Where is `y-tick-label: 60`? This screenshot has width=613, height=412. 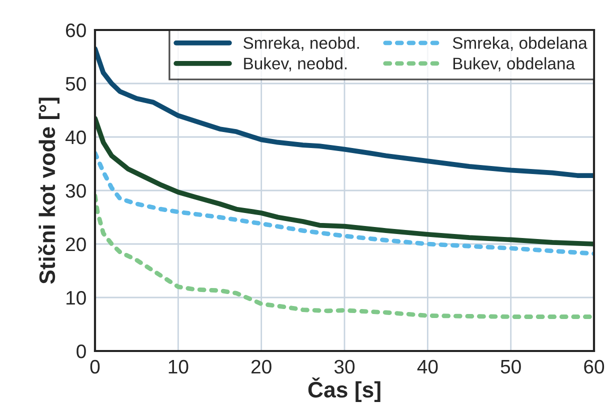 y-tick-label: 60 is located at coordinates (76, 30).